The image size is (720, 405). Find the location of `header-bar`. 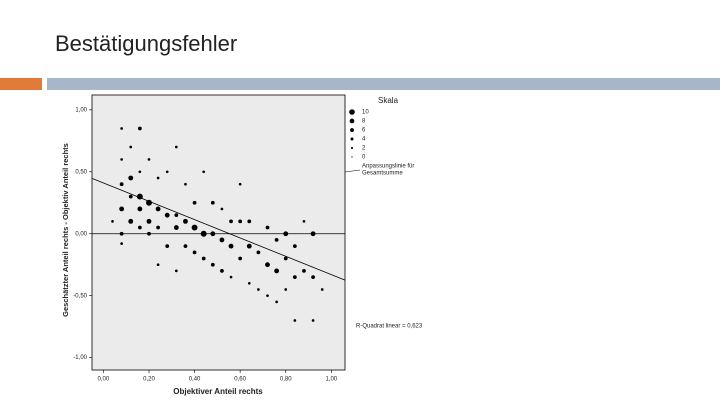

header-bar is located at coordinates (383, 84).